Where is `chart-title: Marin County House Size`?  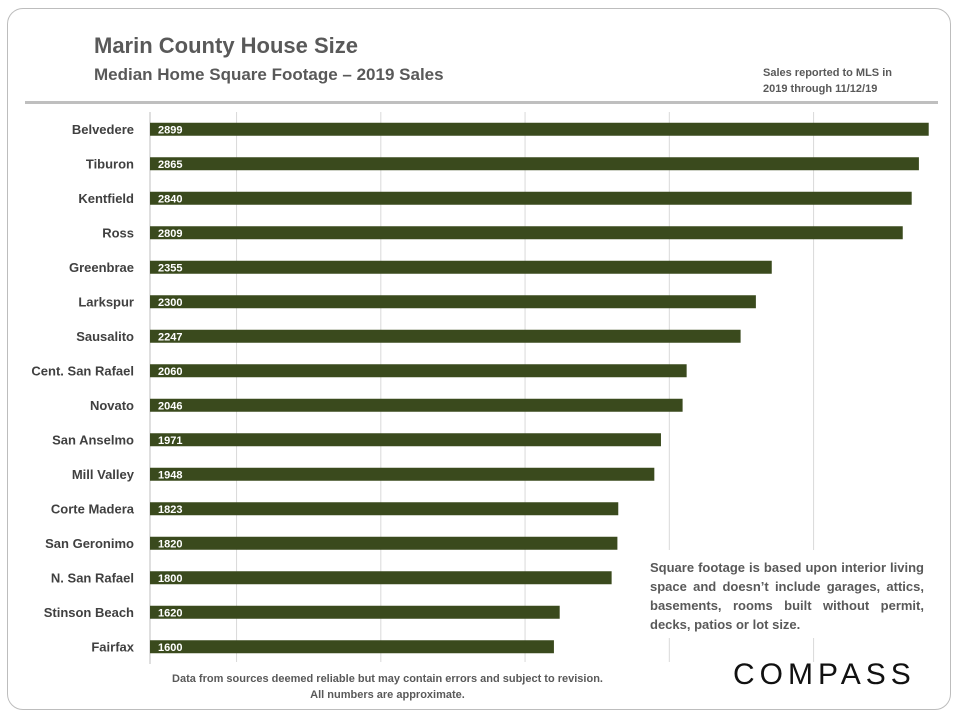
chart-title: Marin County House Size is located at coordinates (226, 45).